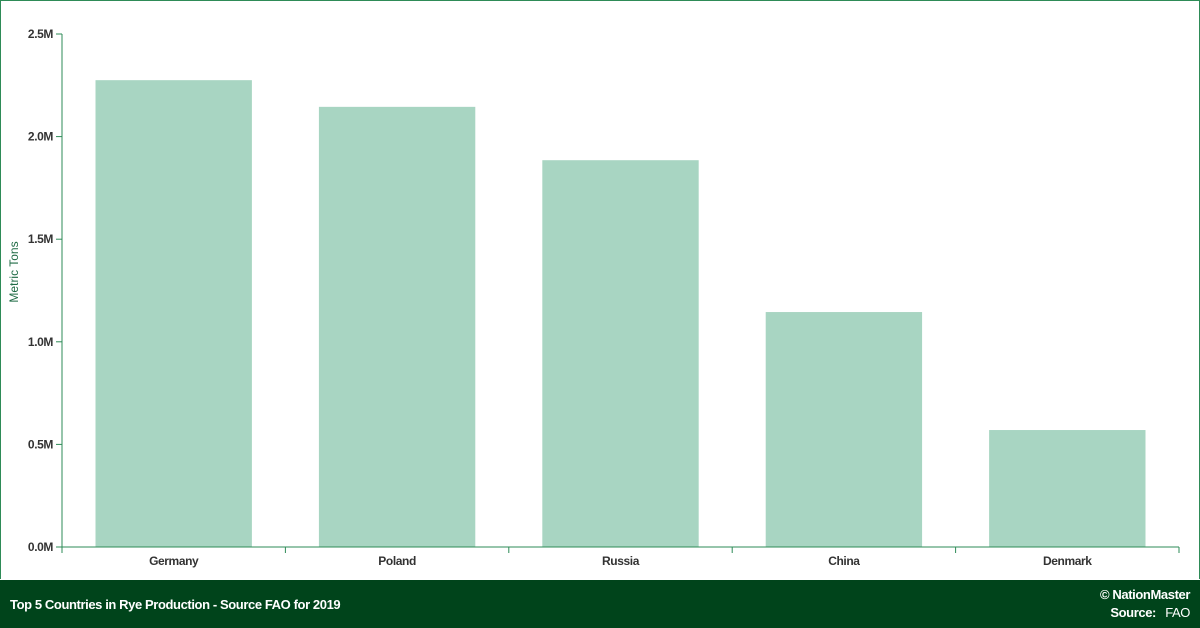  Describe the element at coordinates (1145, 594) in the screenshot. I see `brand-credit: © NationMaster` at that location.